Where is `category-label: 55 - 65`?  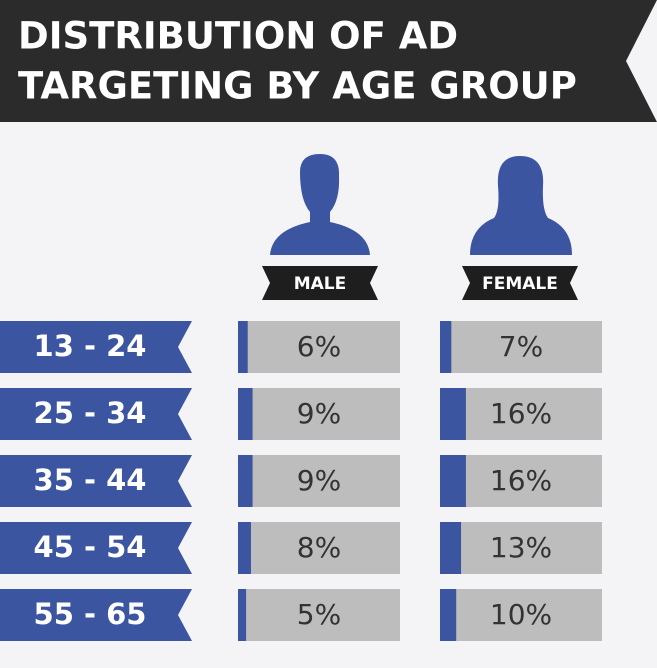
category-label: 55 - 65 is located at coordinates (90, 614).